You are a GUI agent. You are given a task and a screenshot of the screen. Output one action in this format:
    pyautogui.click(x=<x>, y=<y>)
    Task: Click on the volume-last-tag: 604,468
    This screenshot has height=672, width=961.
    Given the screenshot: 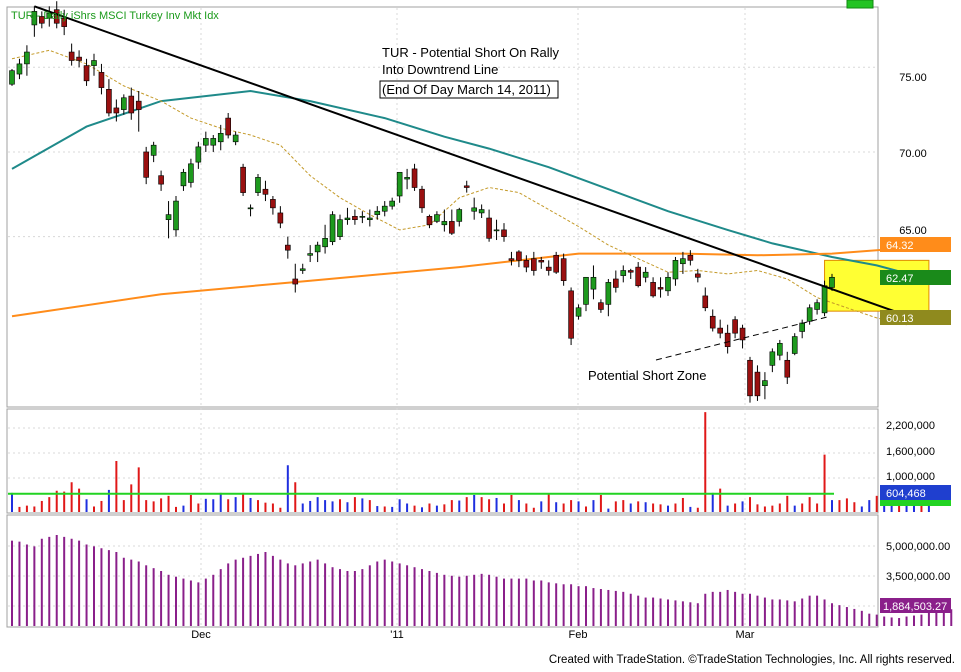 What is the action you would take?
    pyautogui.click(x=906, y=494)
    